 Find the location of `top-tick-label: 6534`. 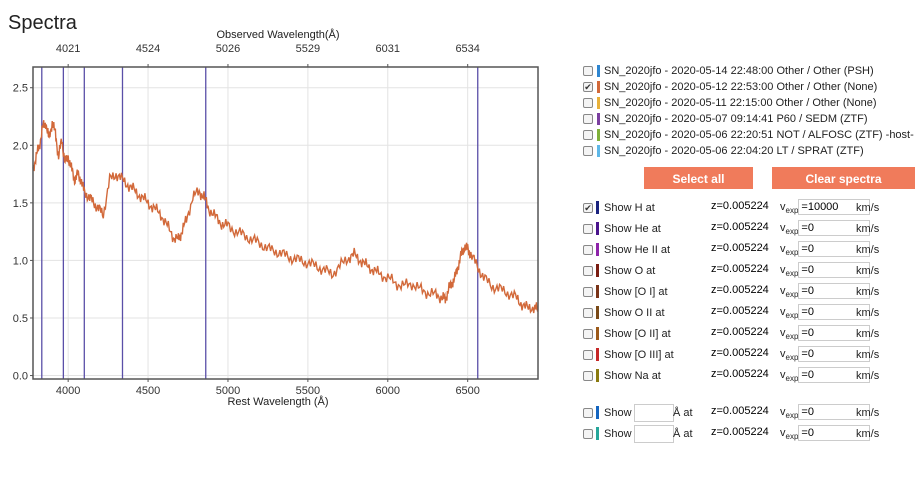

top-tick-label: 6534 is located at coordinates (467, 49).